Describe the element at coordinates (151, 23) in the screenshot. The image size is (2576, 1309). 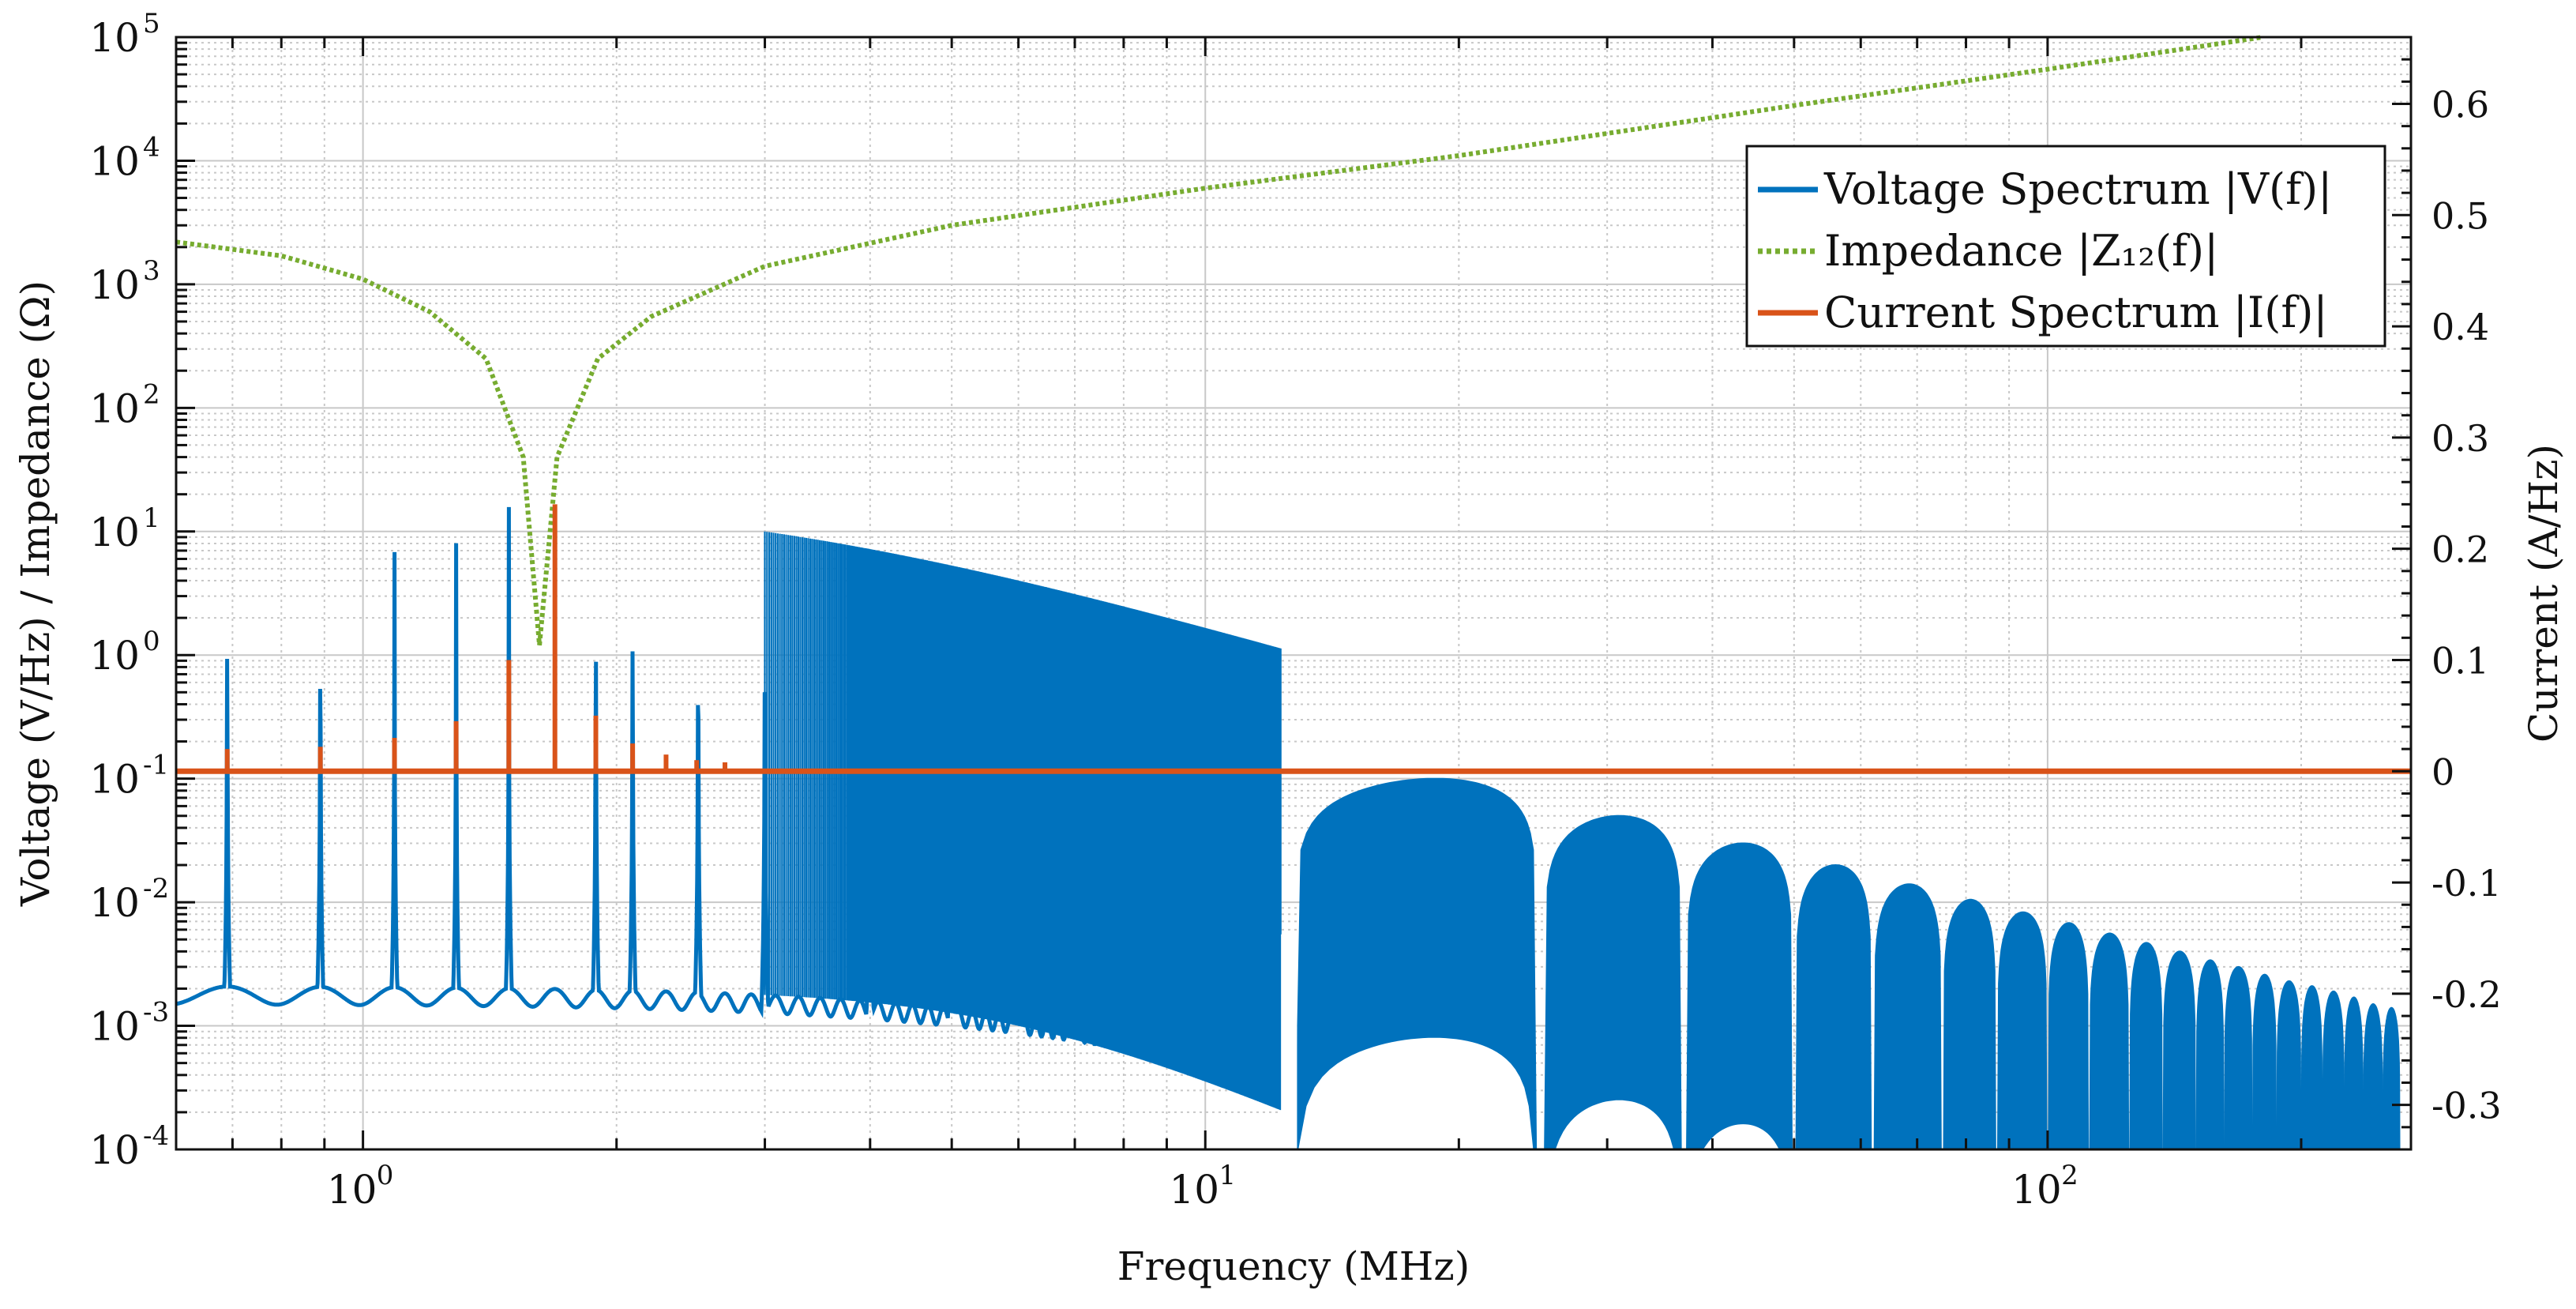
I see `y-left-tick-label-exponent: 5` at that location.